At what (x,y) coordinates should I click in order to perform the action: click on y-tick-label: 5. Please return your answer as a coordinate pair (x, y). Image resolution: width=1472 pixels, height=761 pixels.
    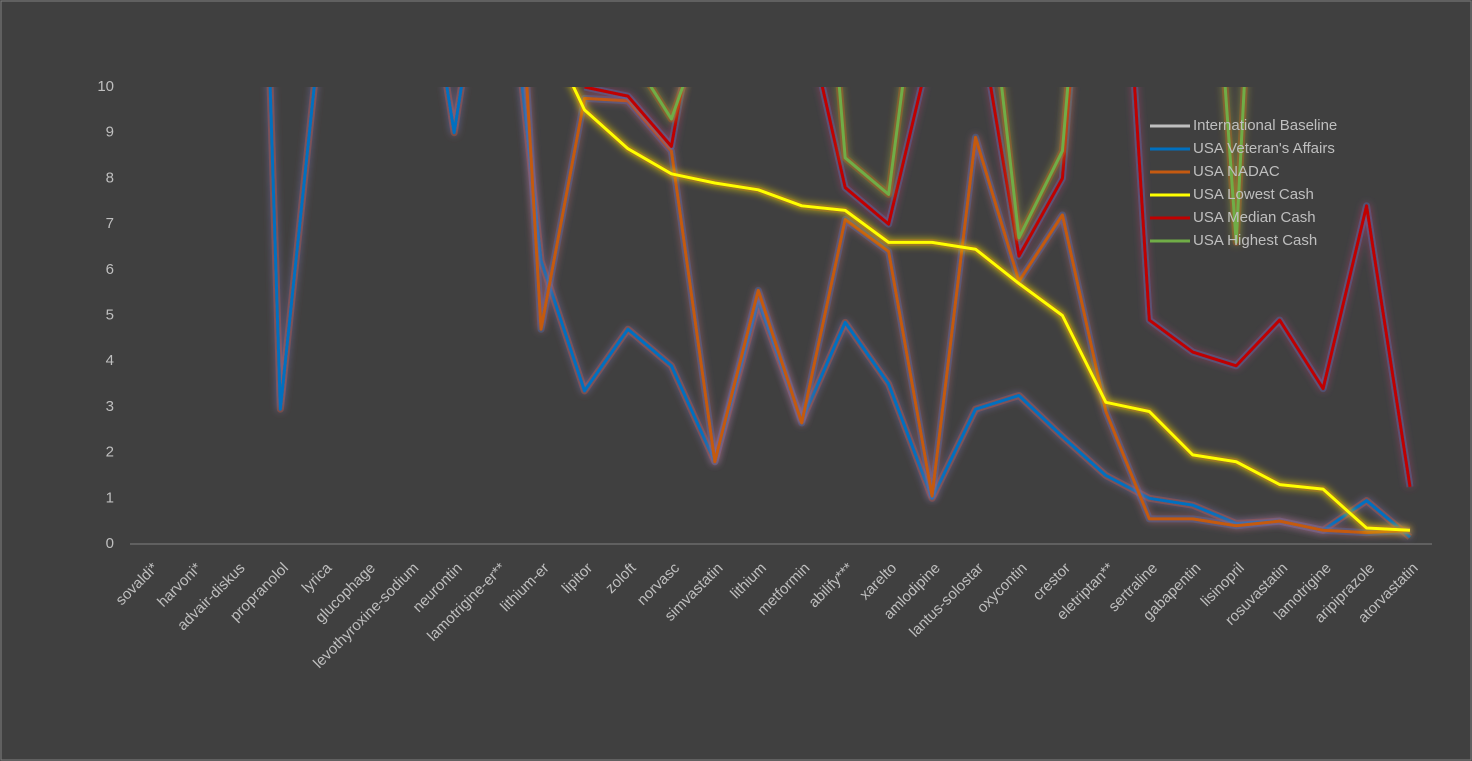
    Looking at the image, I should click on (110, 314).